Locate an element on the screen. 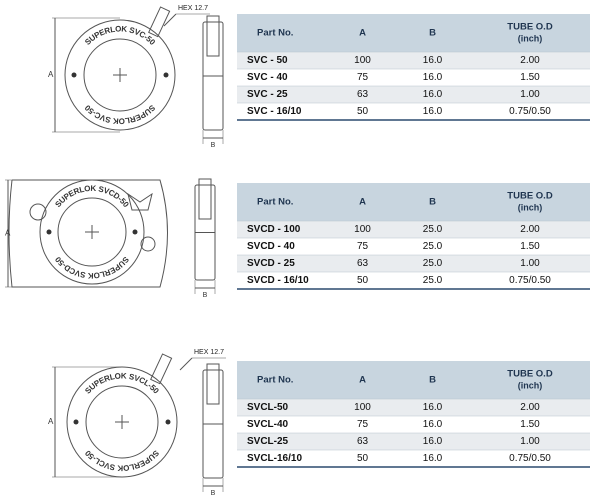 This screenshot has height=499, width=600. ring-outer is located at coordinates (120, 75).